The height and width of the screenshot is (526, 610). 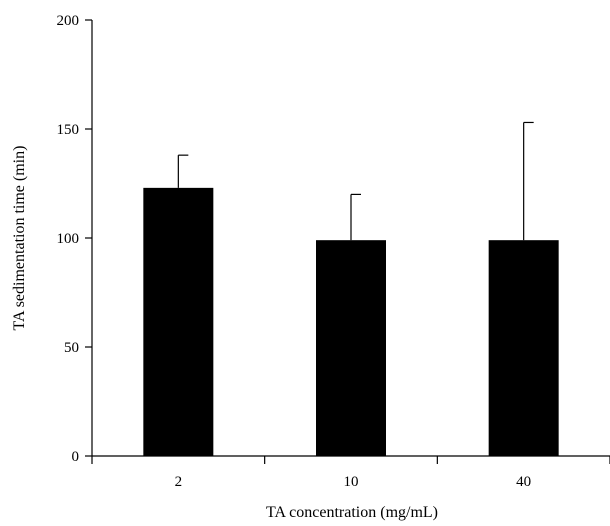 What do you see at coordinates (68, 130) in the screenshot?
I see `y-tick-label: 150` at bounding box center [68, 130].